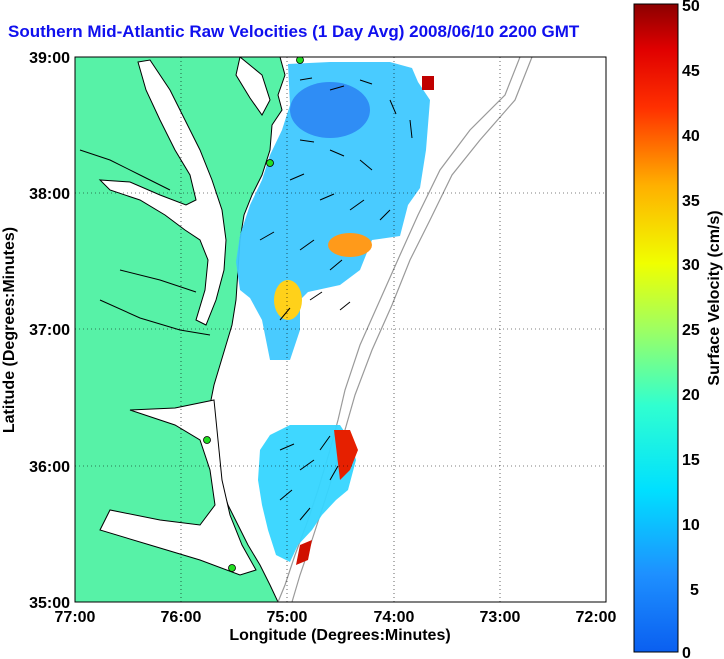 This screenshot has width=724, height=659. Describe the element at coordinates (49, 58) in the screenshot. I see `y-tick-label: 39:00` at that location.